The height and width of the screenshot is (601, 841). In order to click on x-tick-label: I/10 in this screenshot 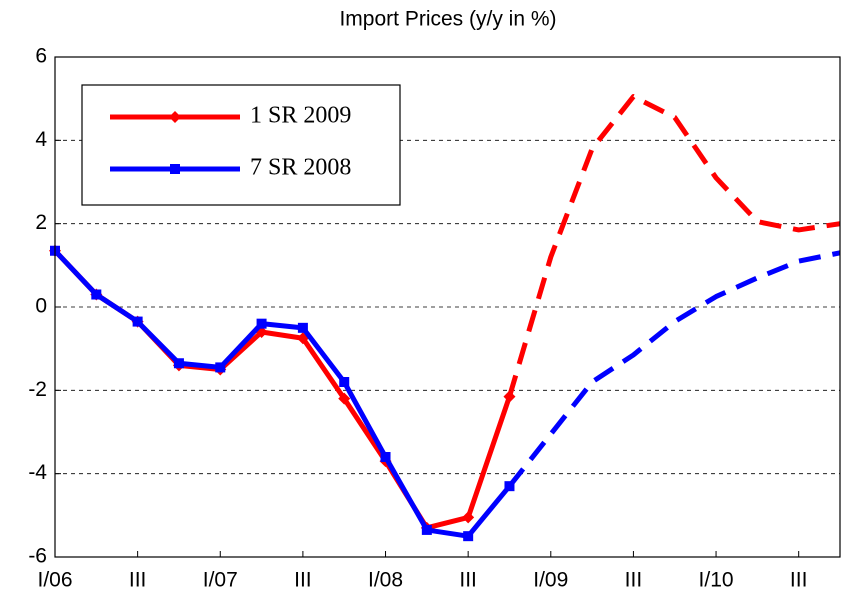, I will do `click(716, 580)`.